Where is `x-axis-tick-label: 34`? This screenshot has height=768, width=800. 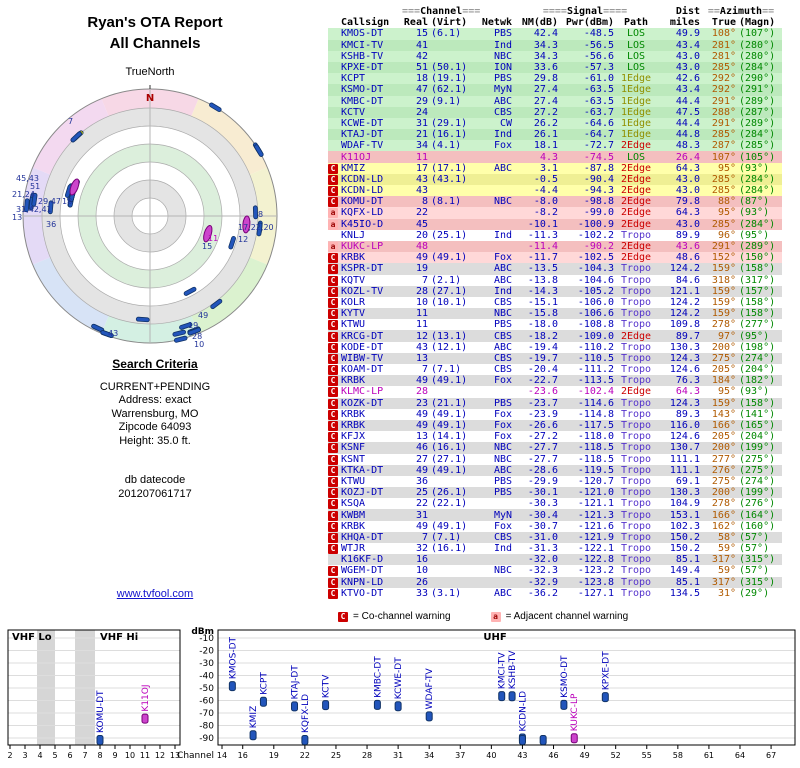
x-axis-tick-label: 34 is located at coordinates (429, 755).